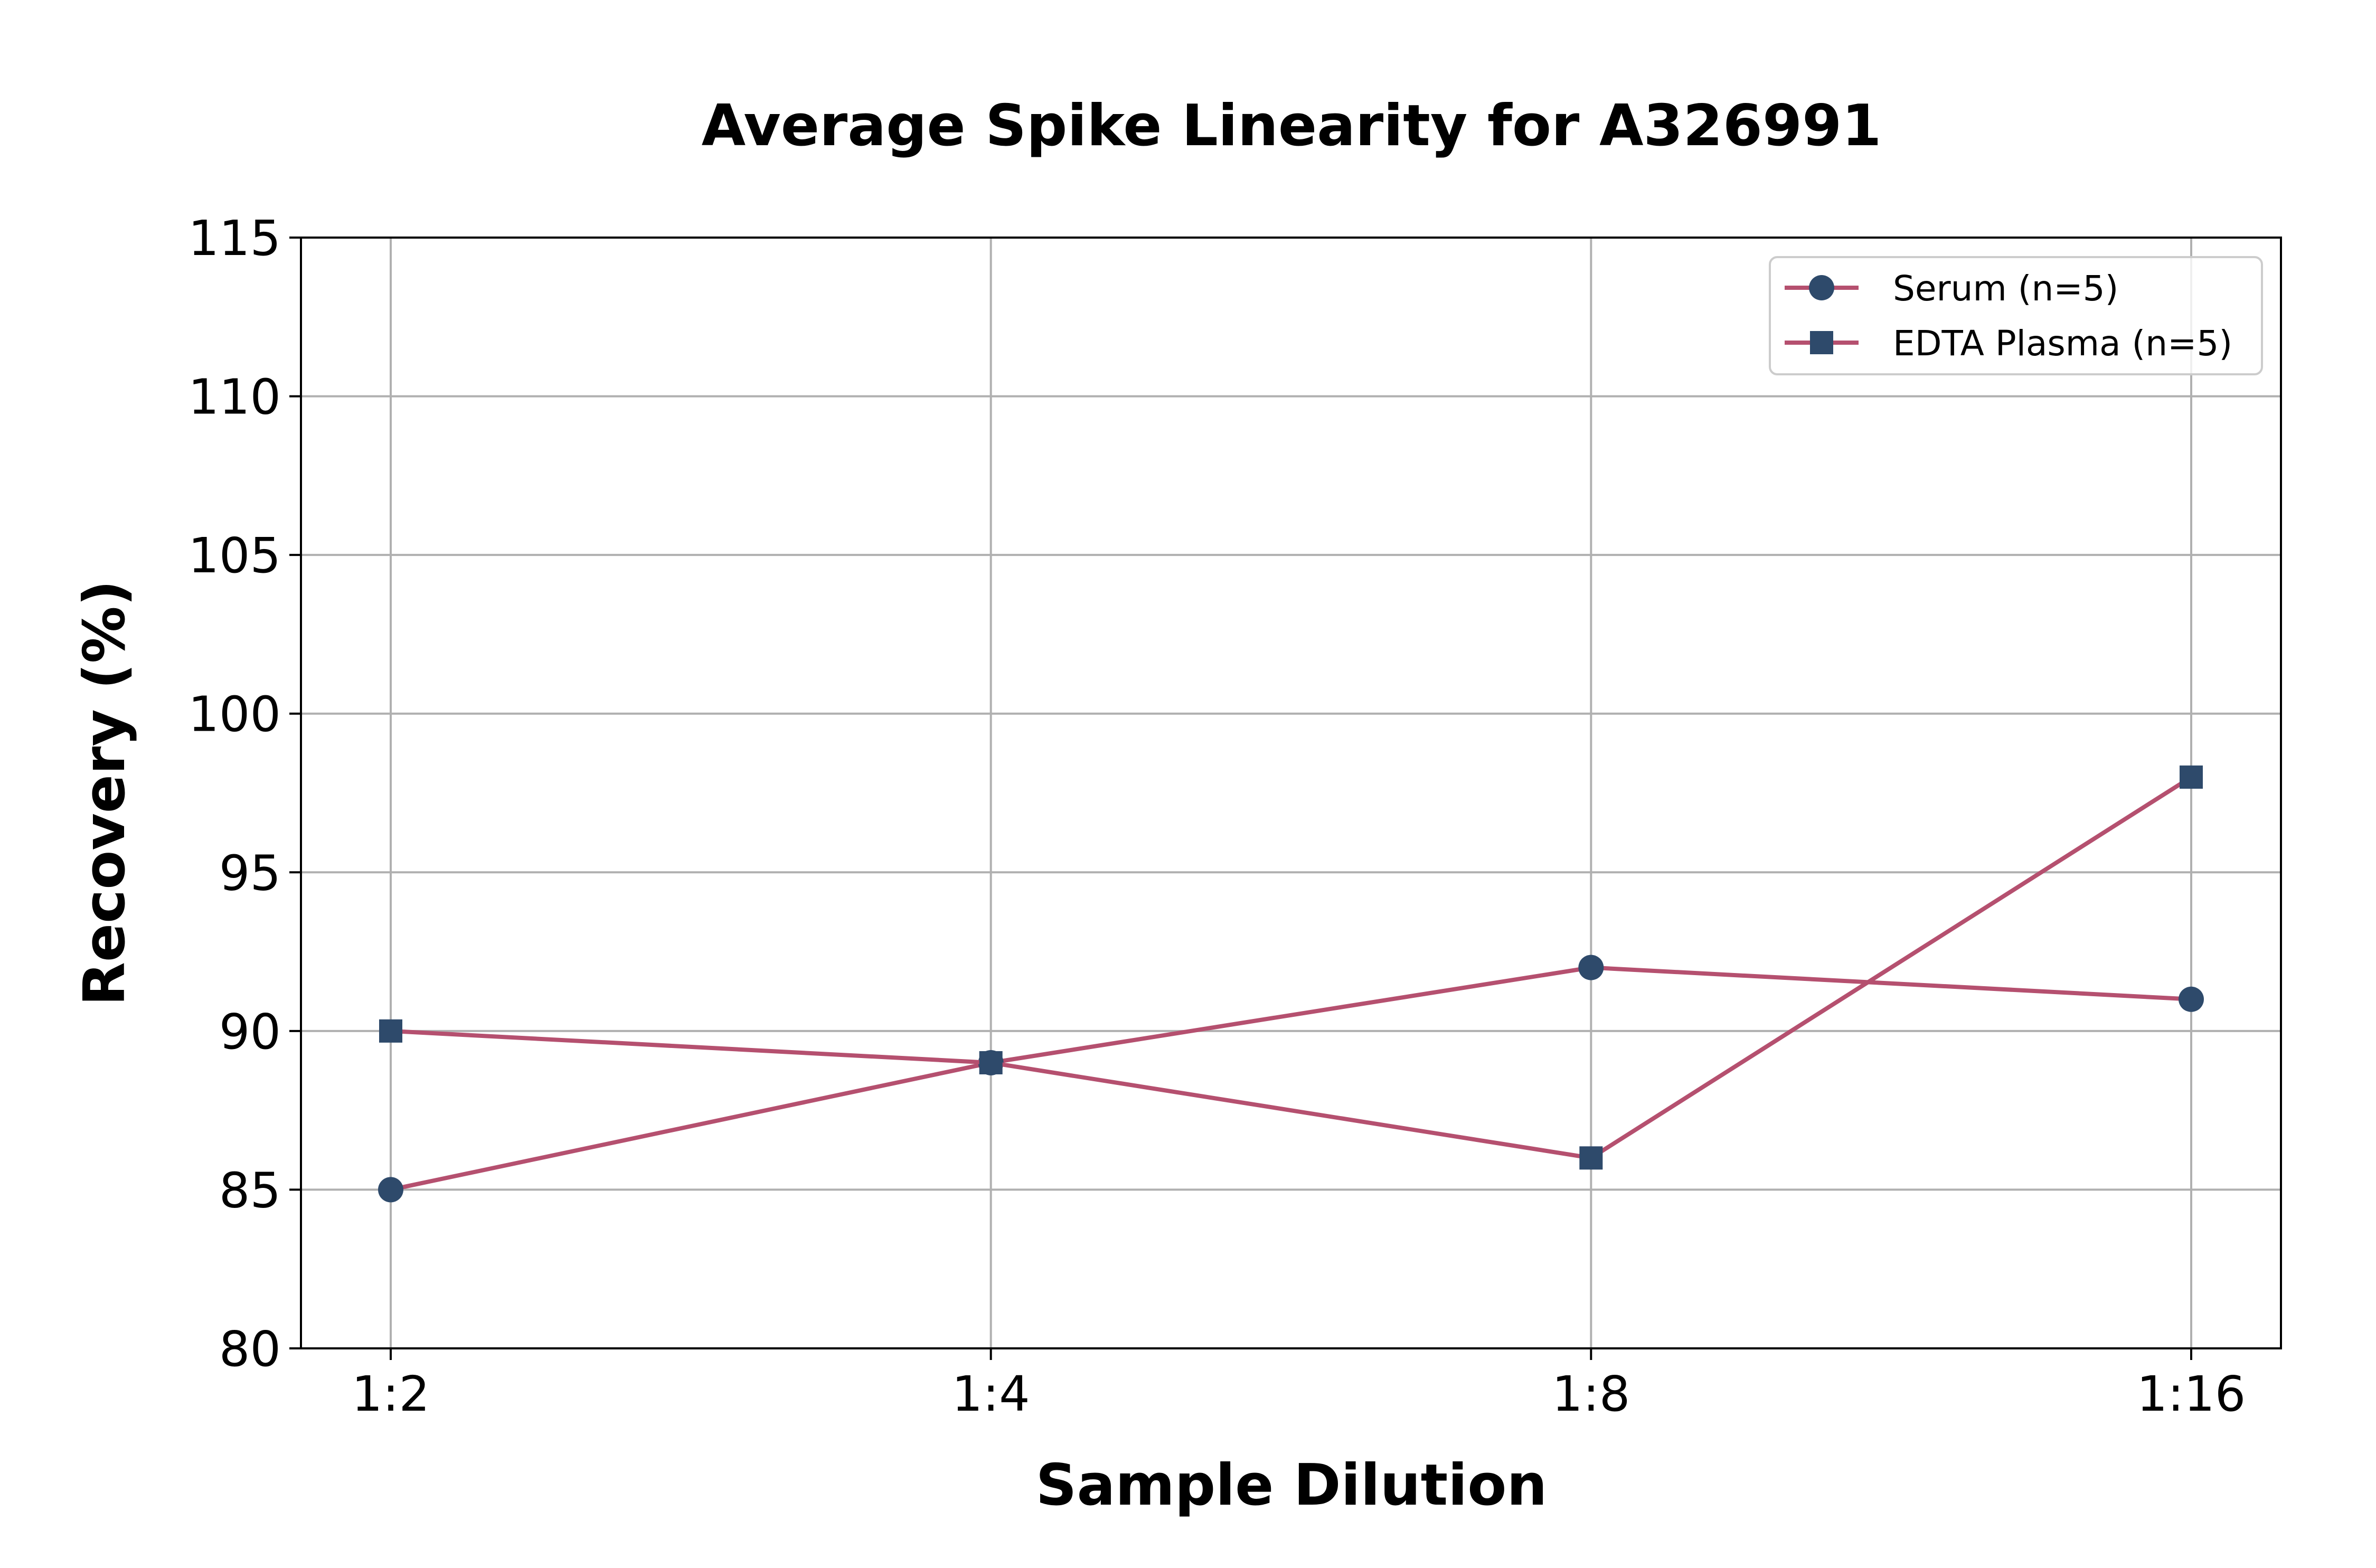 The width and height of the screenshot is (2376, 1568). I want to click on legend-label: EDTA Plasma (n=5), so click(2062, 343).